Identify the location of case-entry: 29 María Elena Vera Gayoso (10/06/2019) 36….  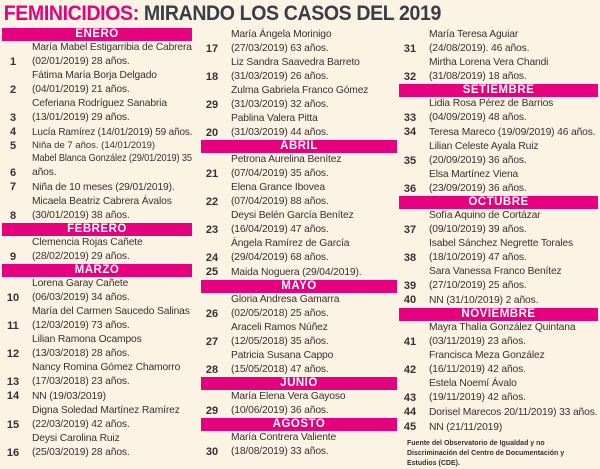
(299, 404).